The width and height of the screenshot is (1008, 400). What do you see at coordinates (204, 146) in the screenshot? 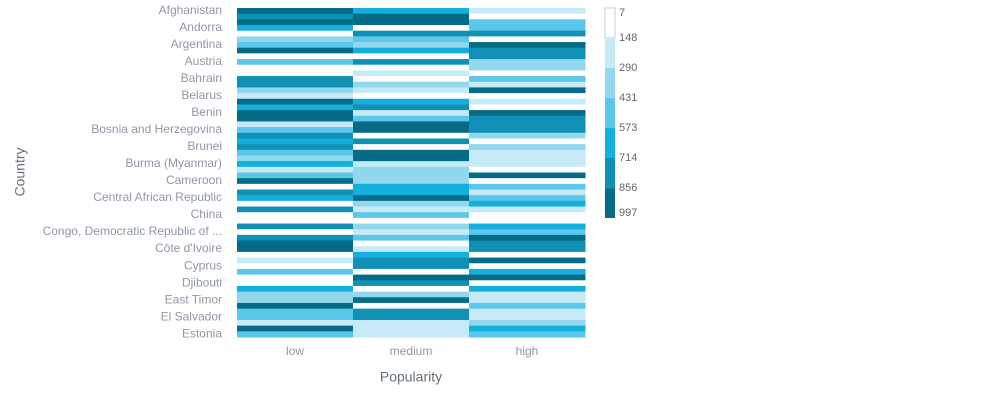
I see `y-tick-label: Brunei` at bounding box center [204, 146].